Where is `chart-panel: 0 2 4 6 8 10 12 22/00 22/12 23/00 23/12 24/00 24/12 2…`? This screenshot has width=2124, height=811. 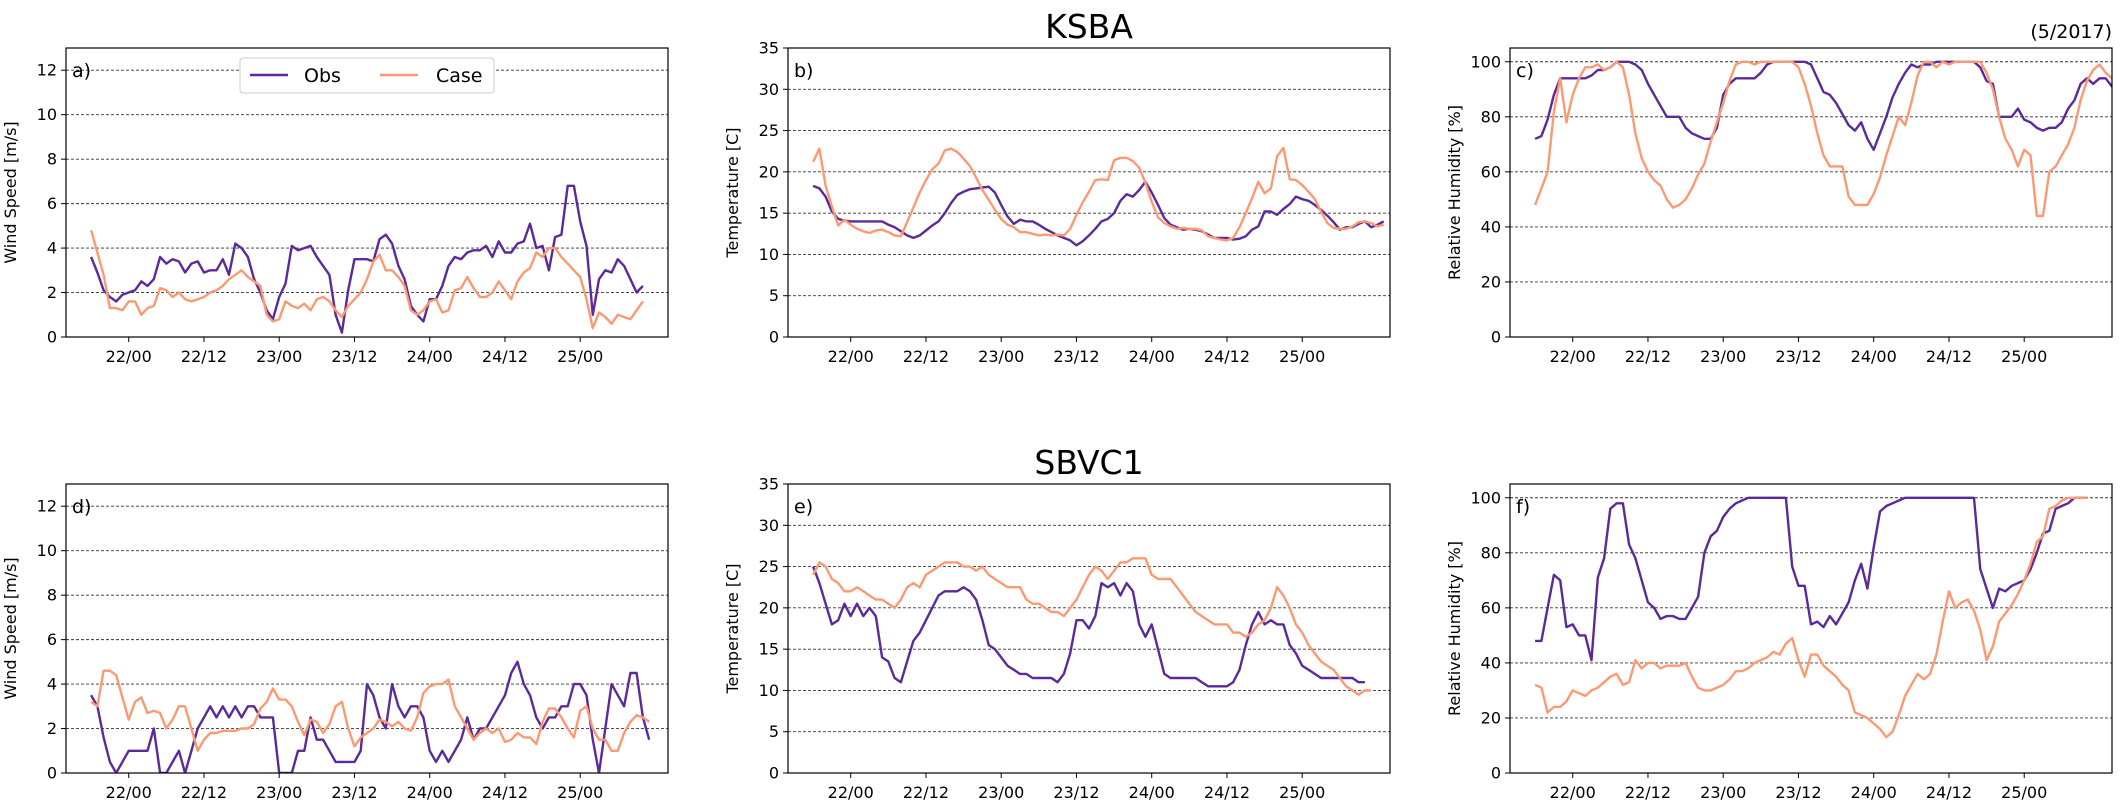 chart-panel: 0 2 4 6 8 10 12 22/00 22/12 23/00 23/12 24/00 24/12 2… is located at coordinates (335, 206).